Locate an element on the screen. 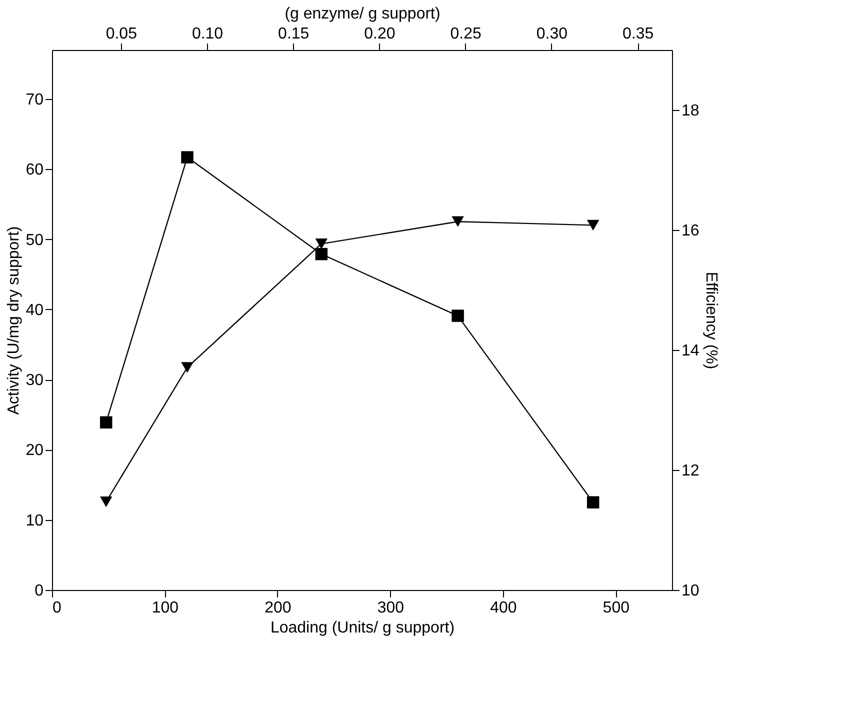  y2-tick-label: 18 is located at coordinates (691, 111).